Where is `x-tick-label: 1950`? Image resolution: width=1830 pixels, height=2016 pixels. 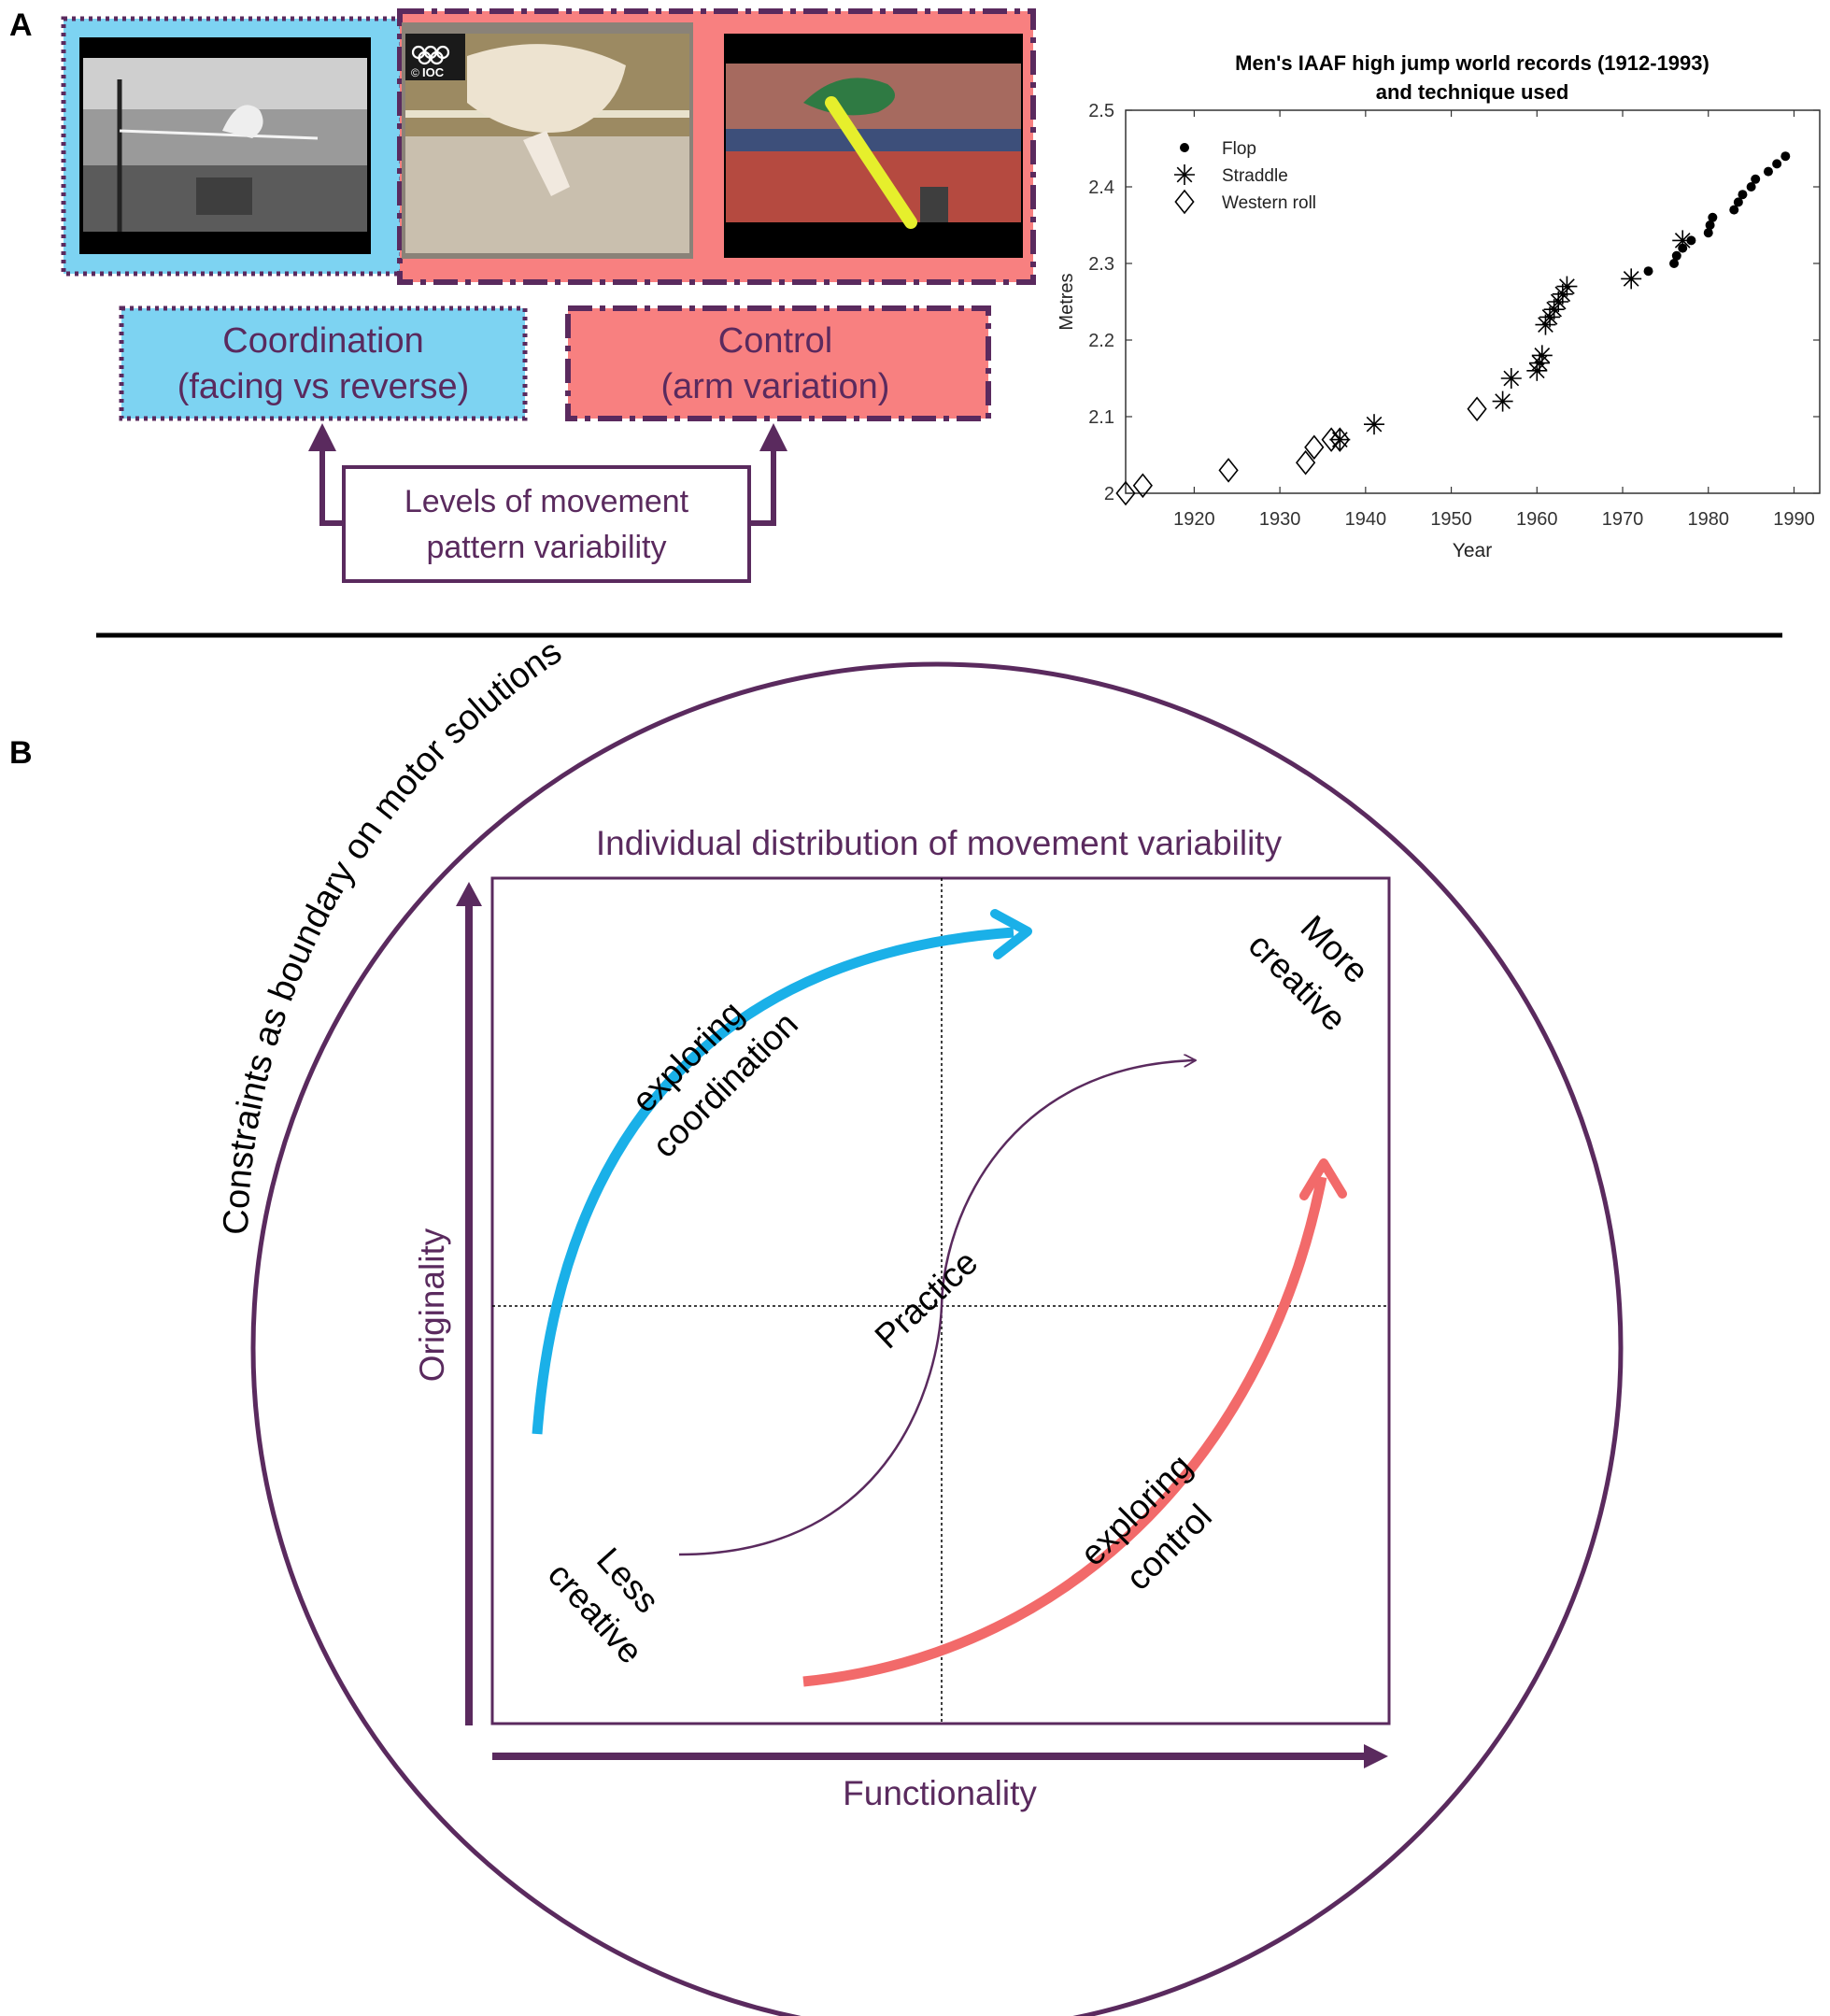
x-tick-label: 1950 is located at coordinates (1451, 519).